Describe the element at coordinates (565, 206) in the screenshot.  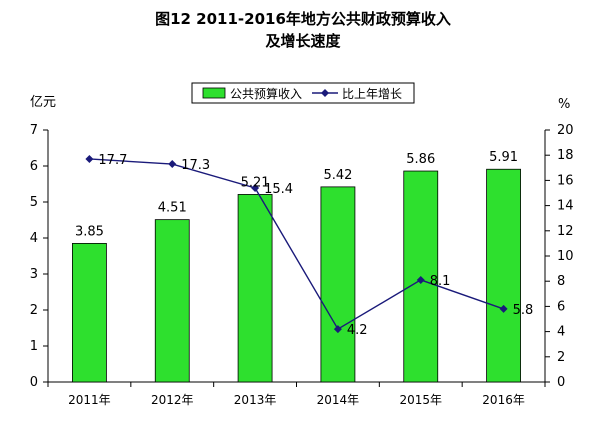
I see `y-right-tick-label: 14` at that location.